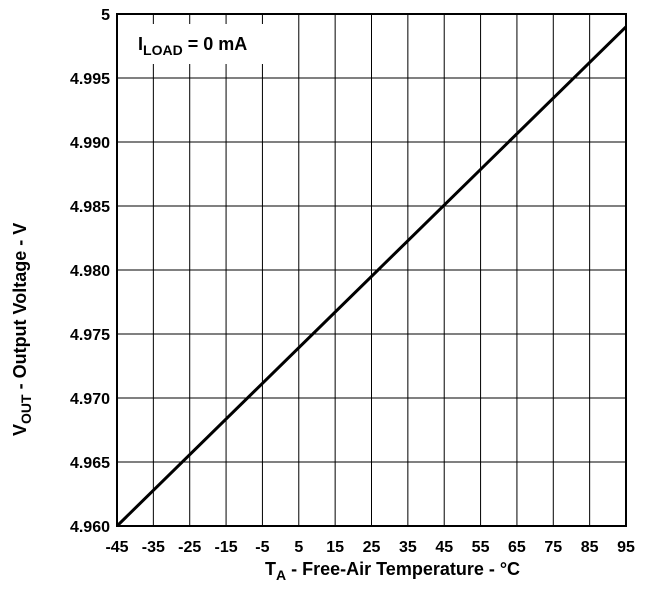 The width and height of the screenshot is (657, 591). Describe the element at coordinates (403, 569) in the screenshot. I see `x-axis-label-rest: - Free-Air Temperature - °C` at that location.